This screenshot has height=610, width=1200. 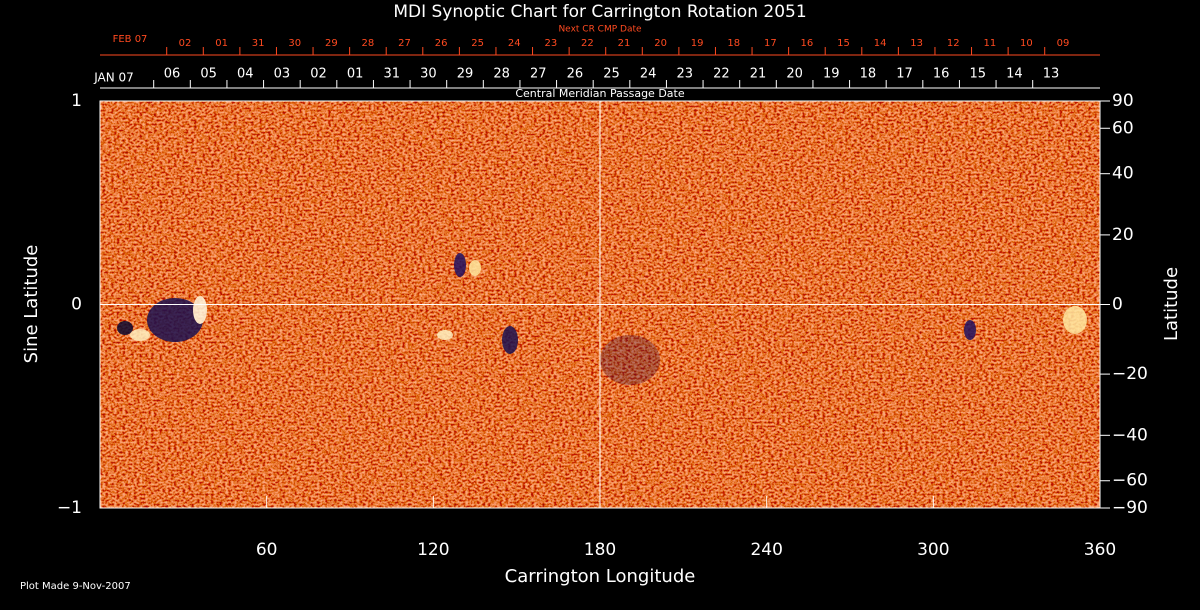 What do you see at coordinates (868, 74) in the screenshot?
I see `cmp-date: 18` at bounding box center [868, 74].